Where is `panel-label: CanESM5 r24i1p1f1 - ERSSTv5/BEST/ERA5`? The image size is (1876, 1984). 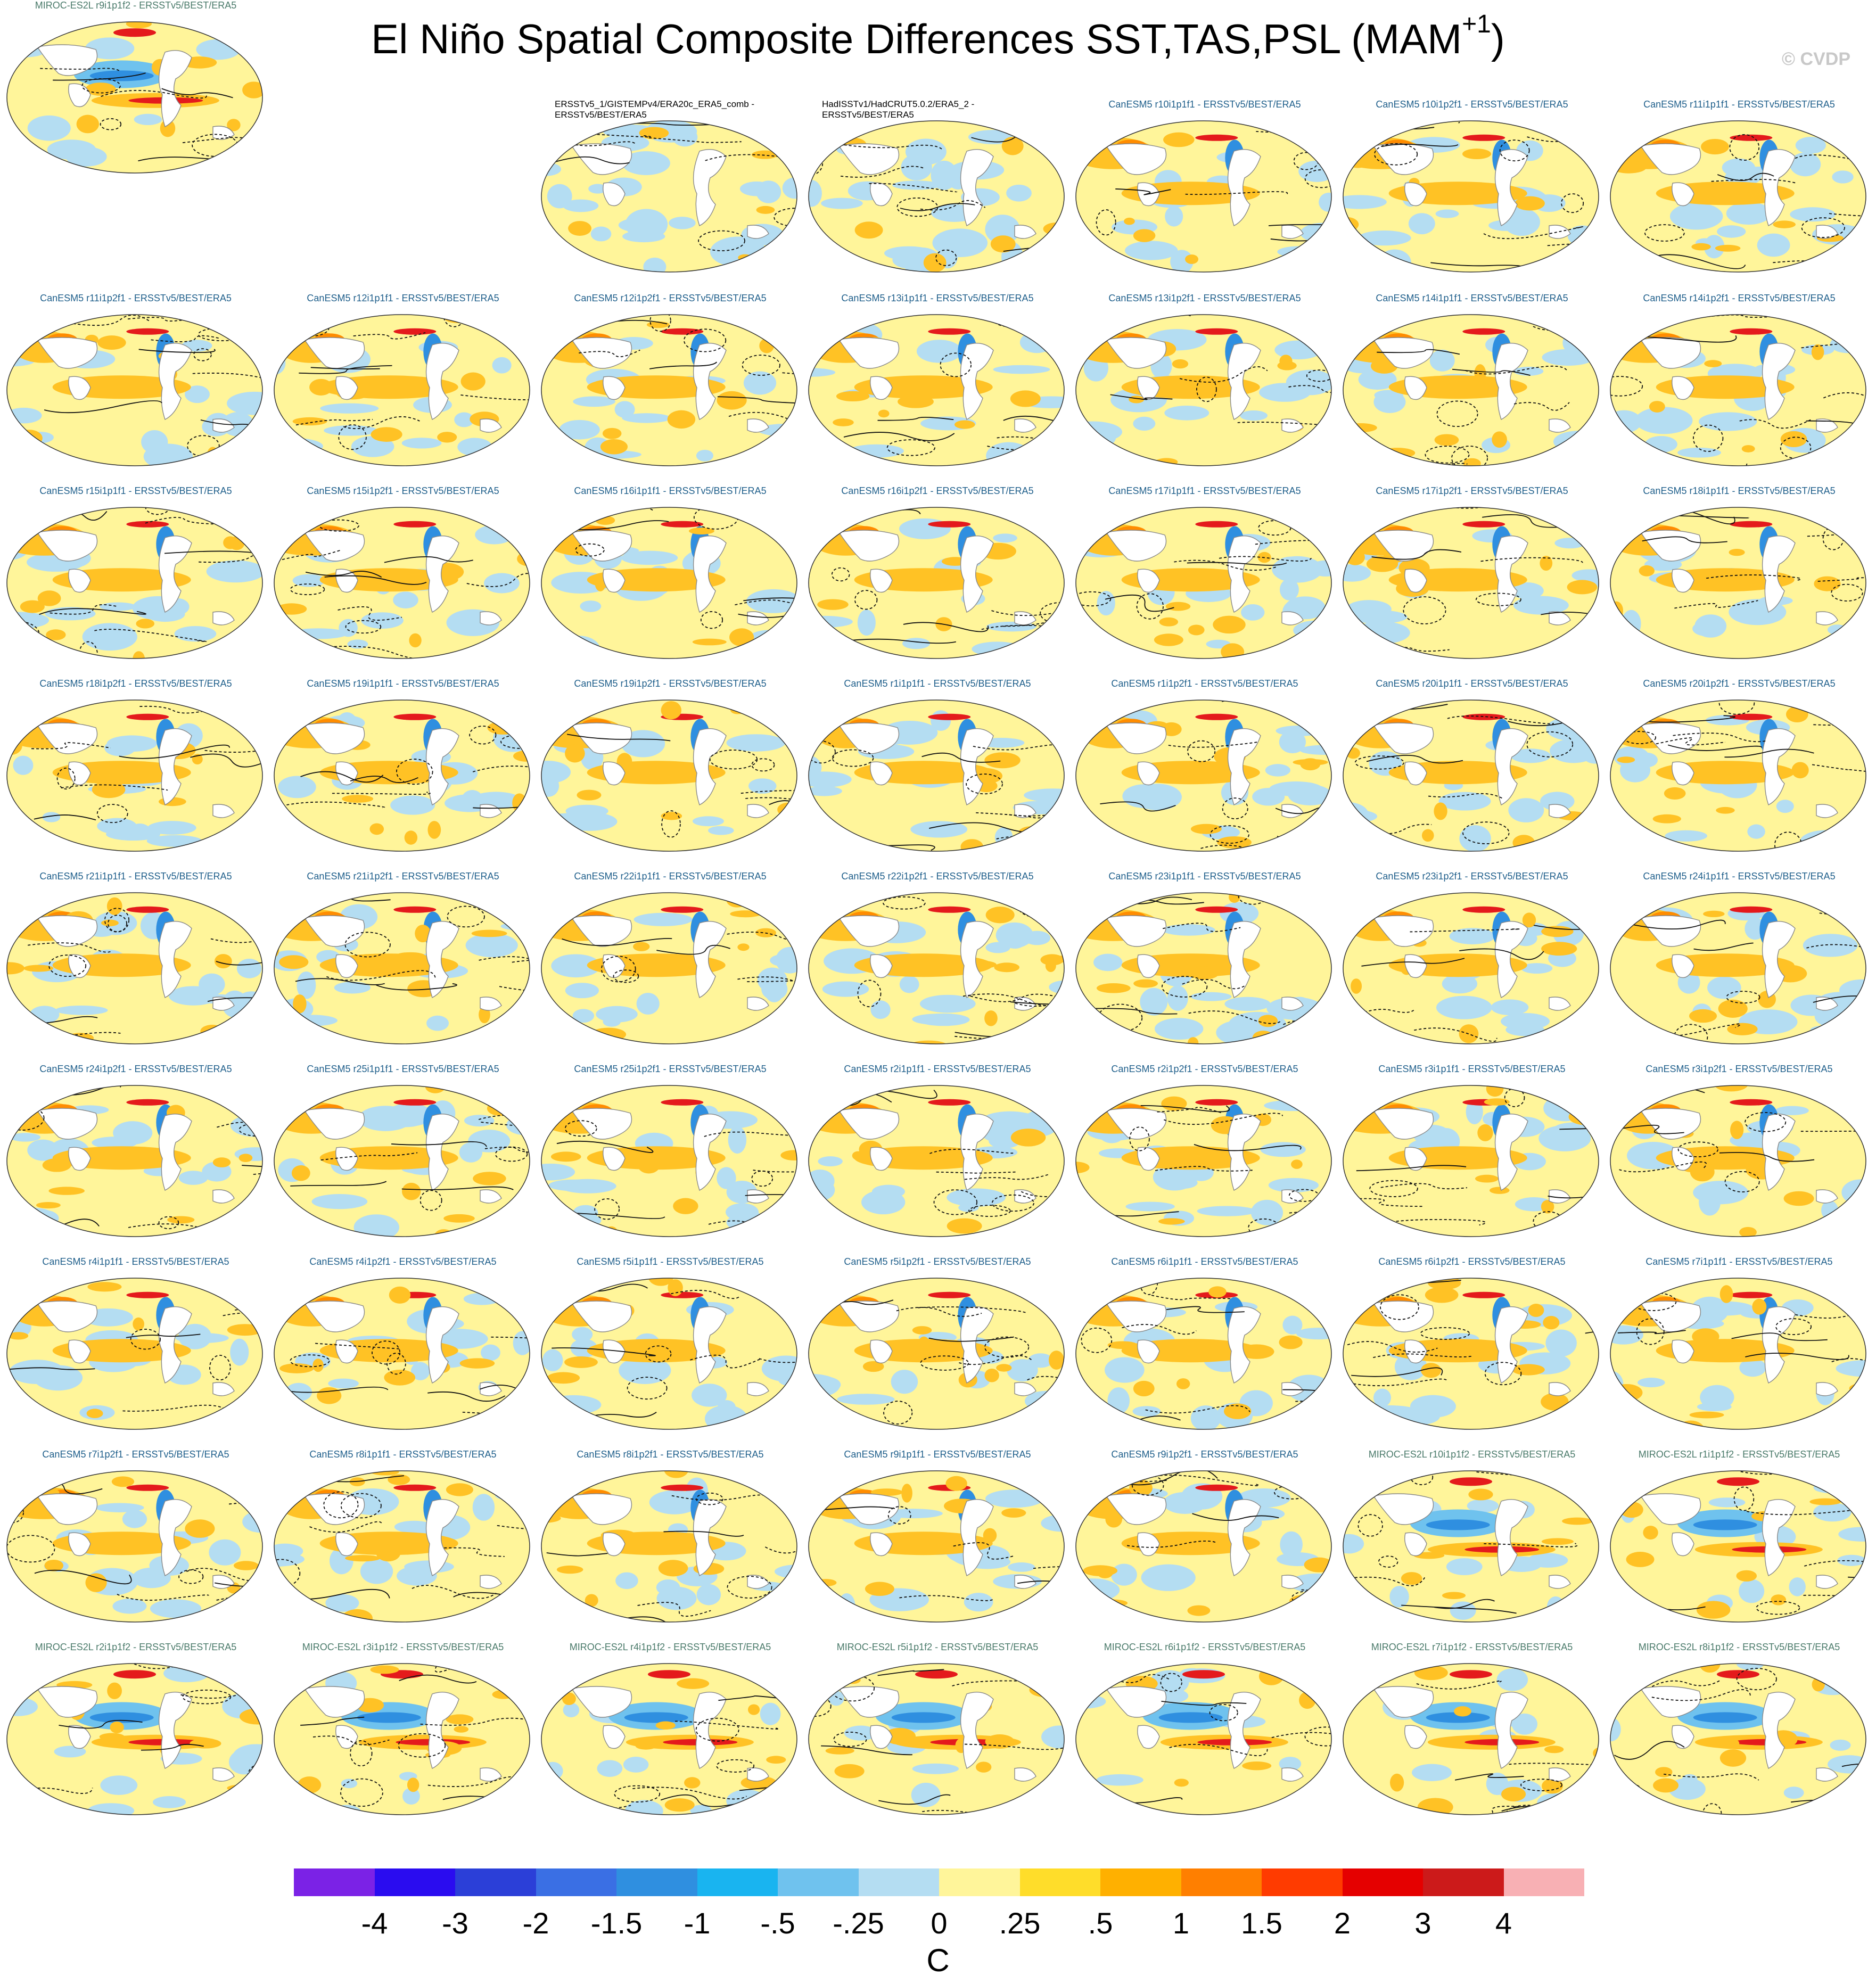
panel-label: CanESM5 r24i1p1f1 - ERSSTv5/BEST/ERA5 is located at coordinates (1739, 876).